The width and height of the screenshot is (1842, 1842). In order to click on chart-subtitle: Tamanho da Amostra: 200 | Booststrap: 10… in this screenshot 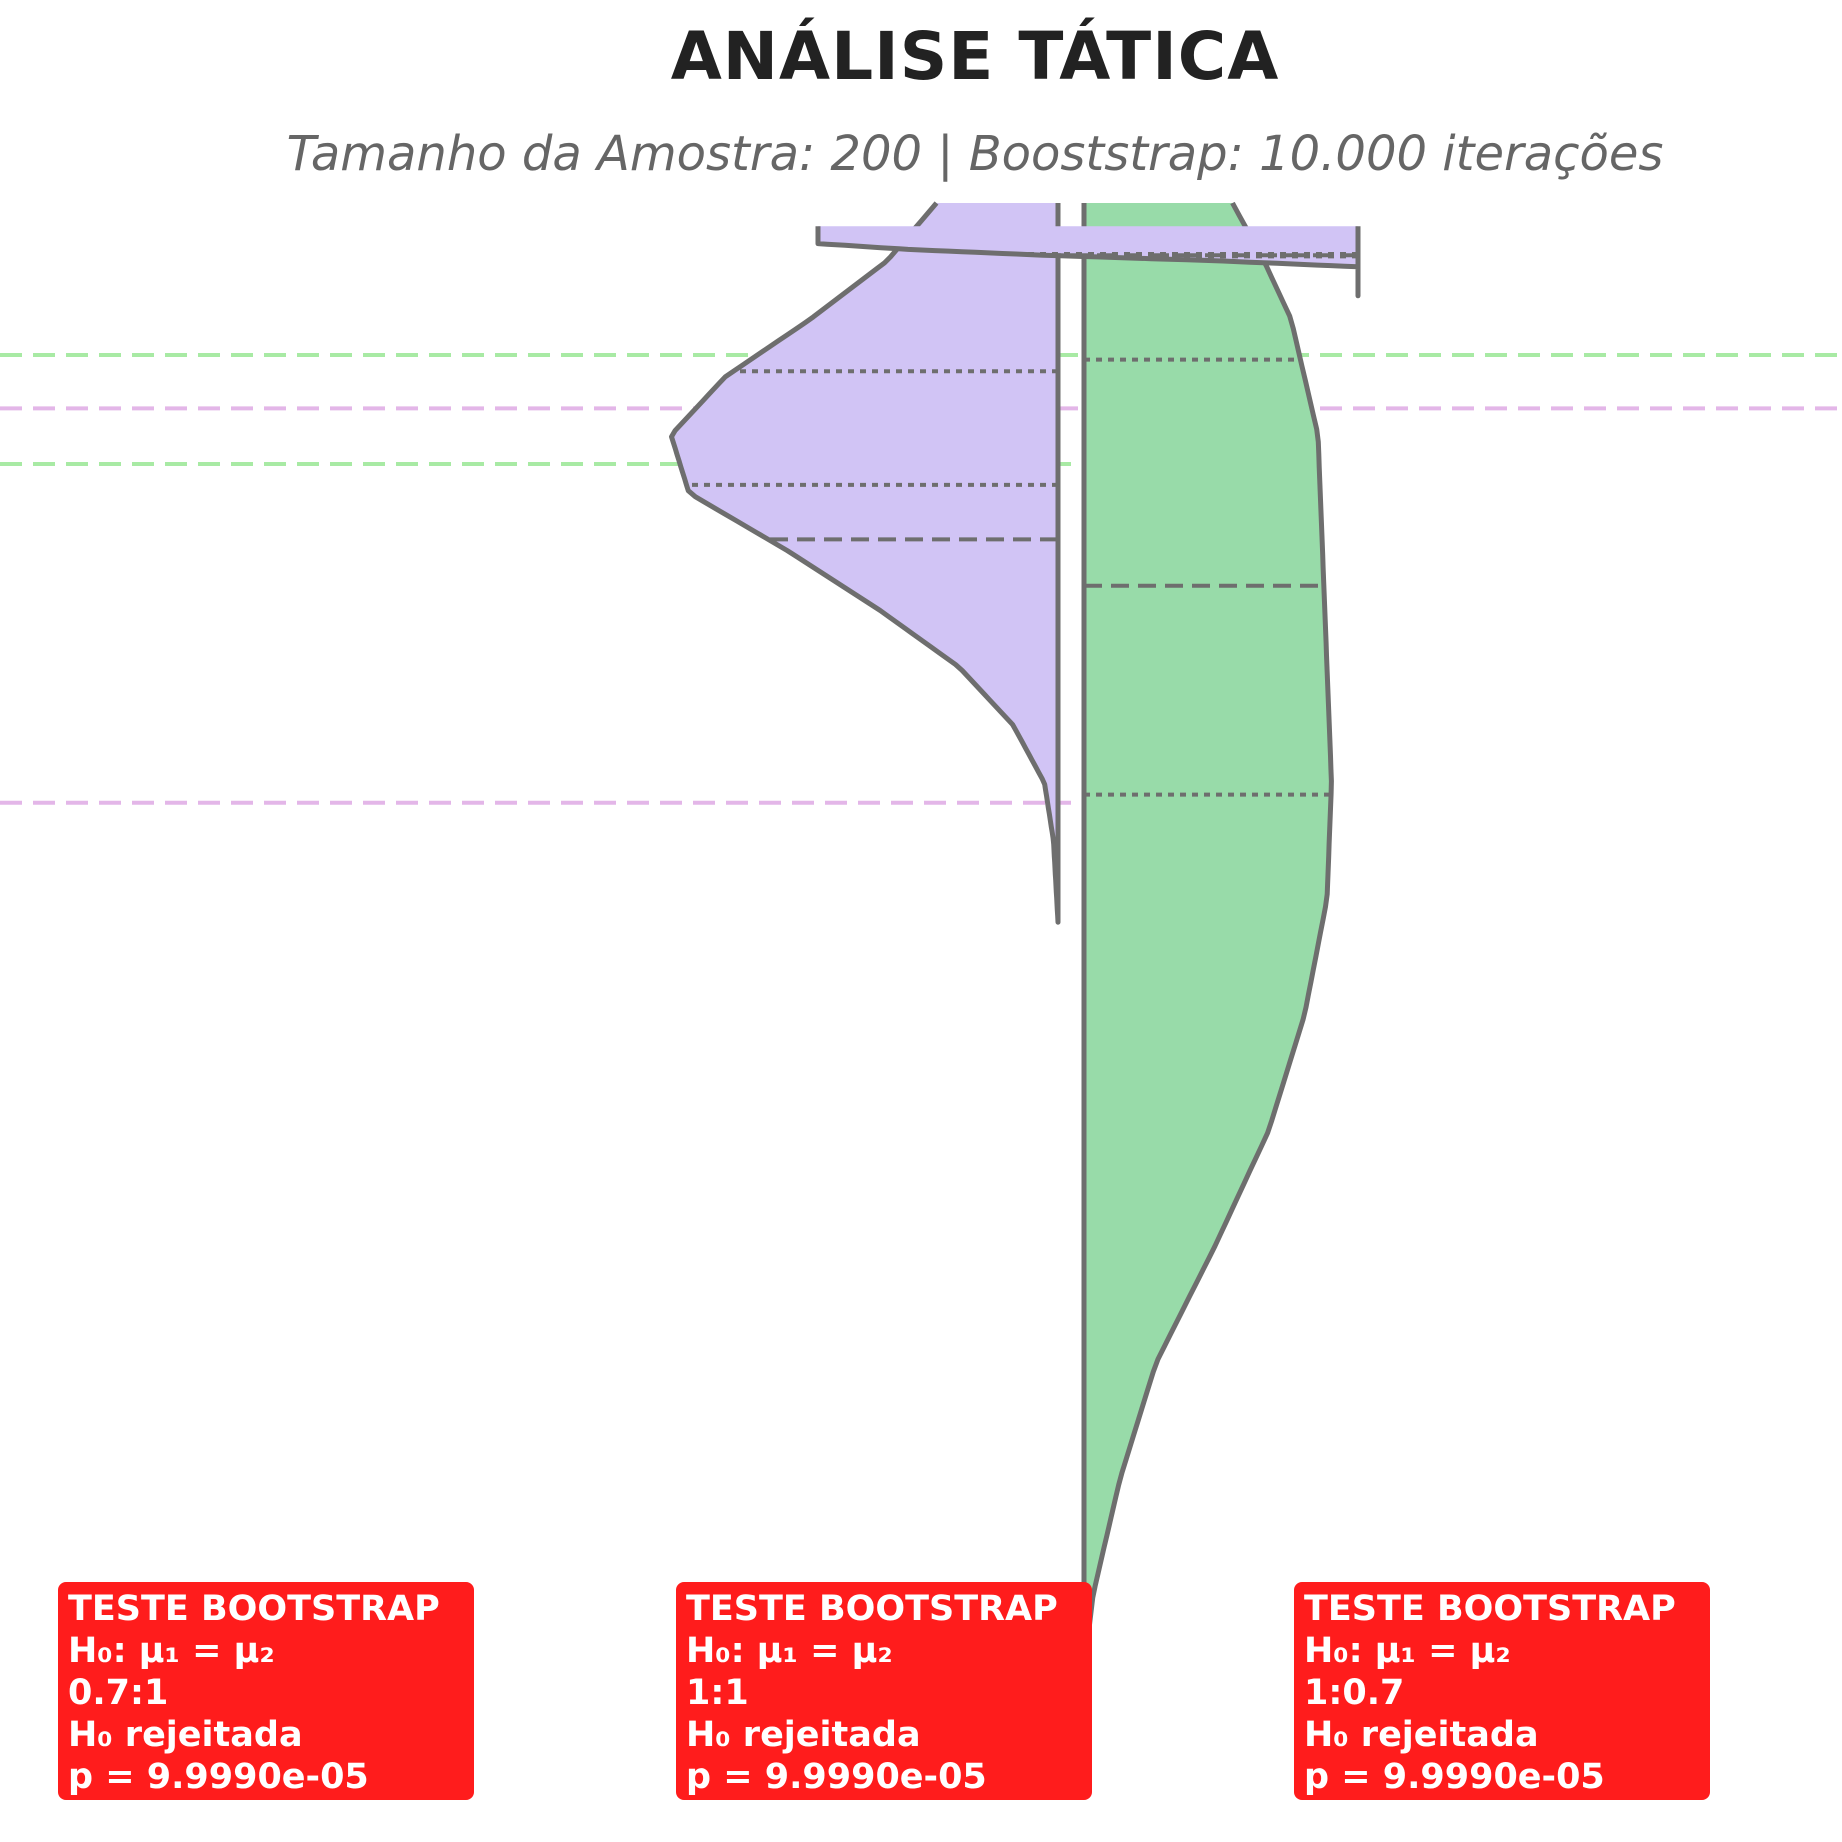, I will do `click(975, 154)`.